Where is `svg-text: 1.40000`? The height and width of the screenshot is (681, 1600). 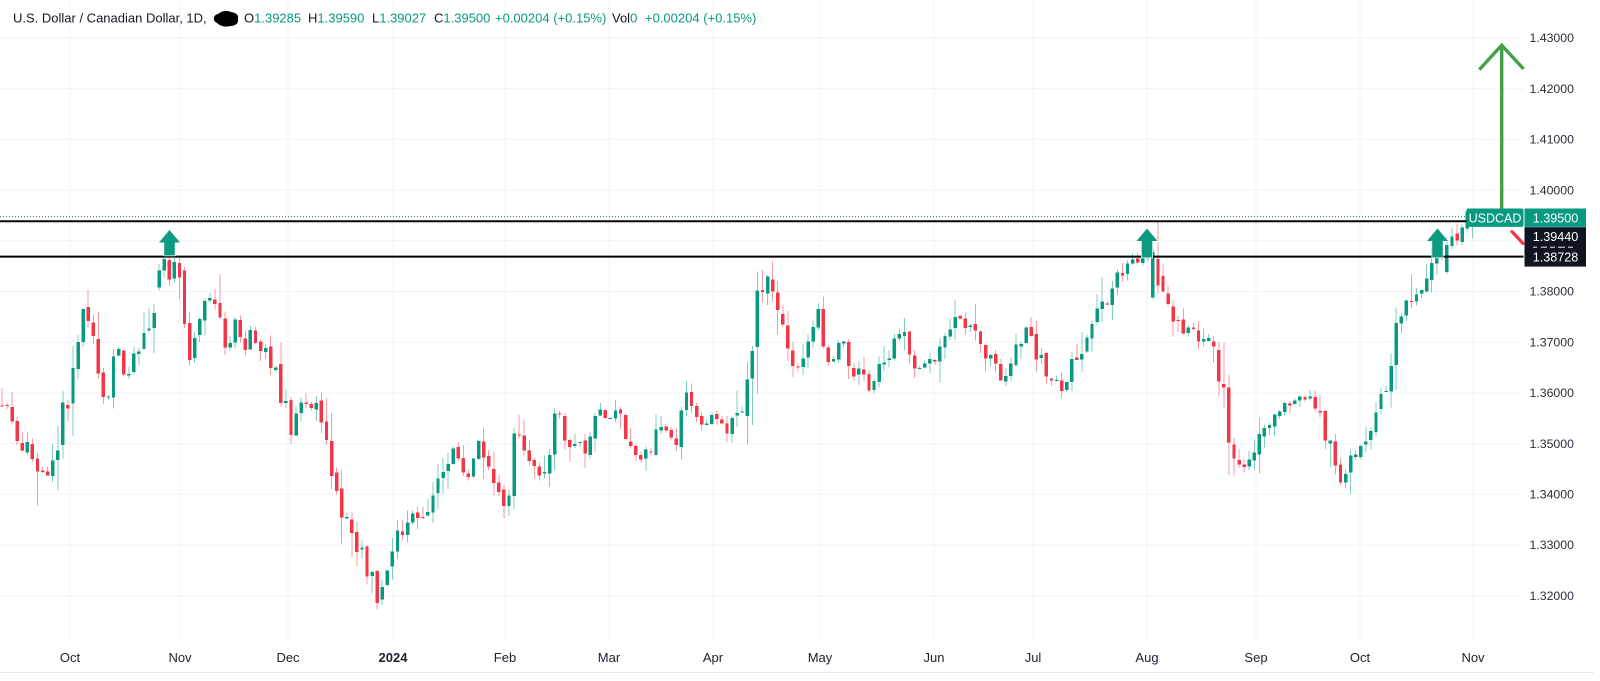
svg-text: 1.40000 is located at coordinates (1552, 190).